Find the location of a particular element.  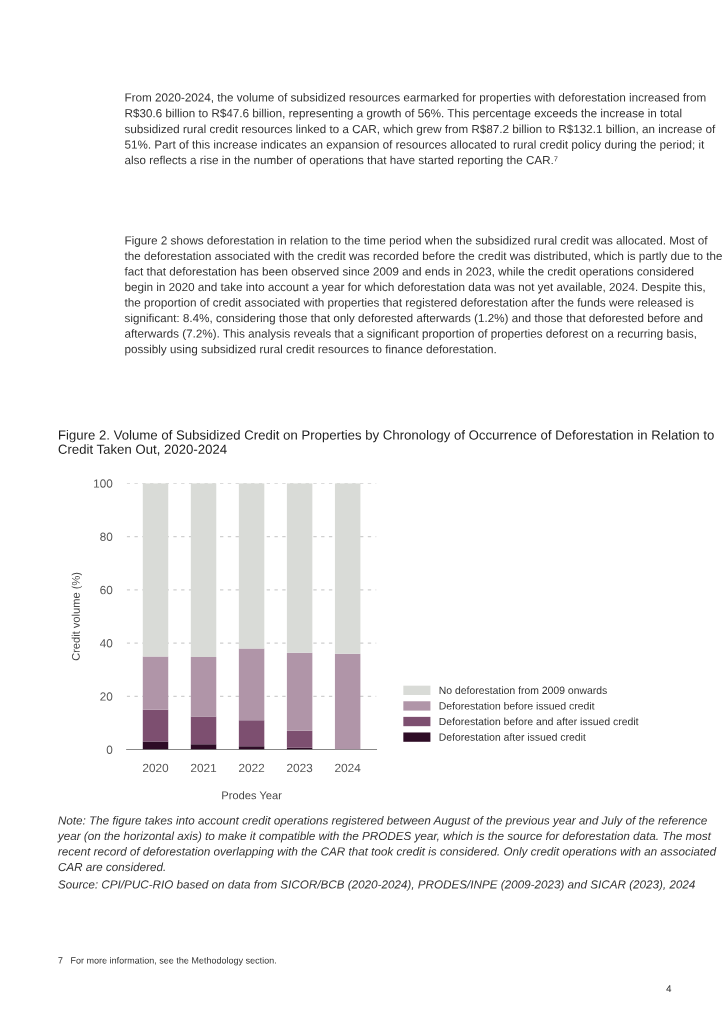

legend-label: Deforestation after issued credit is located at coordinates (512, 737).